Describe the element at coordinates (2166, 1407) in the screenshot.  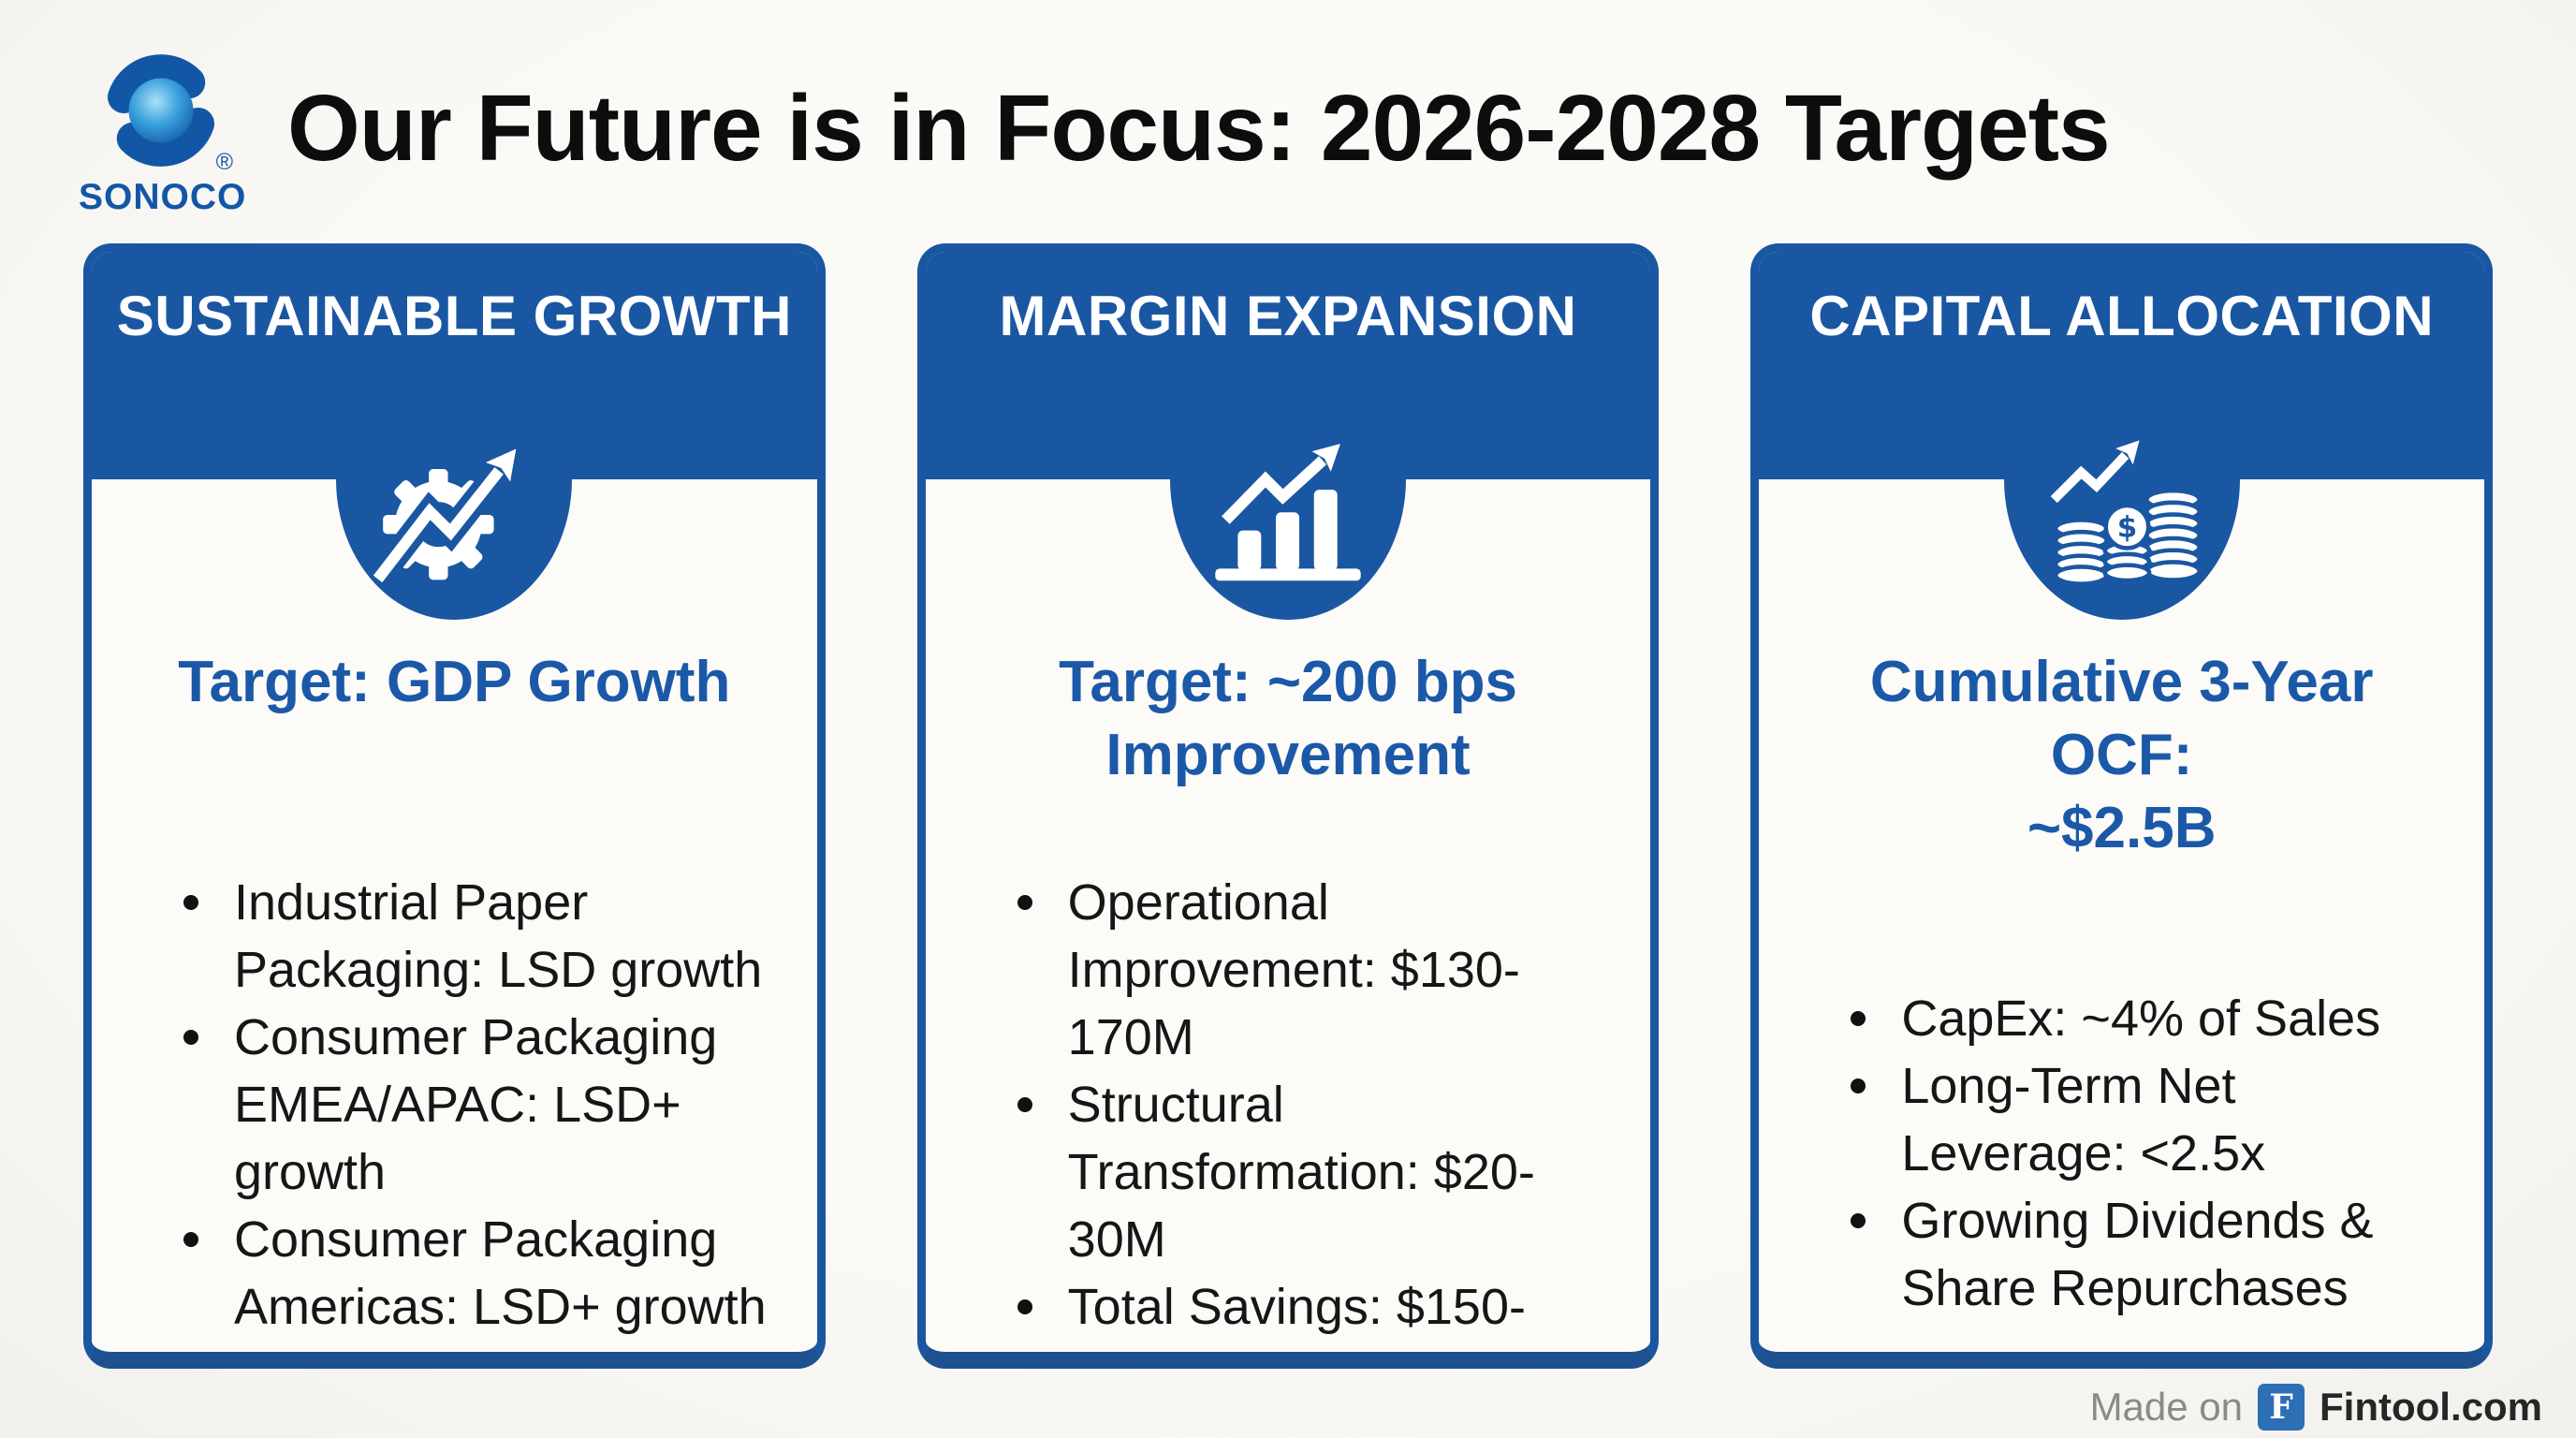
I see `made-on-label: Made on` at that location.